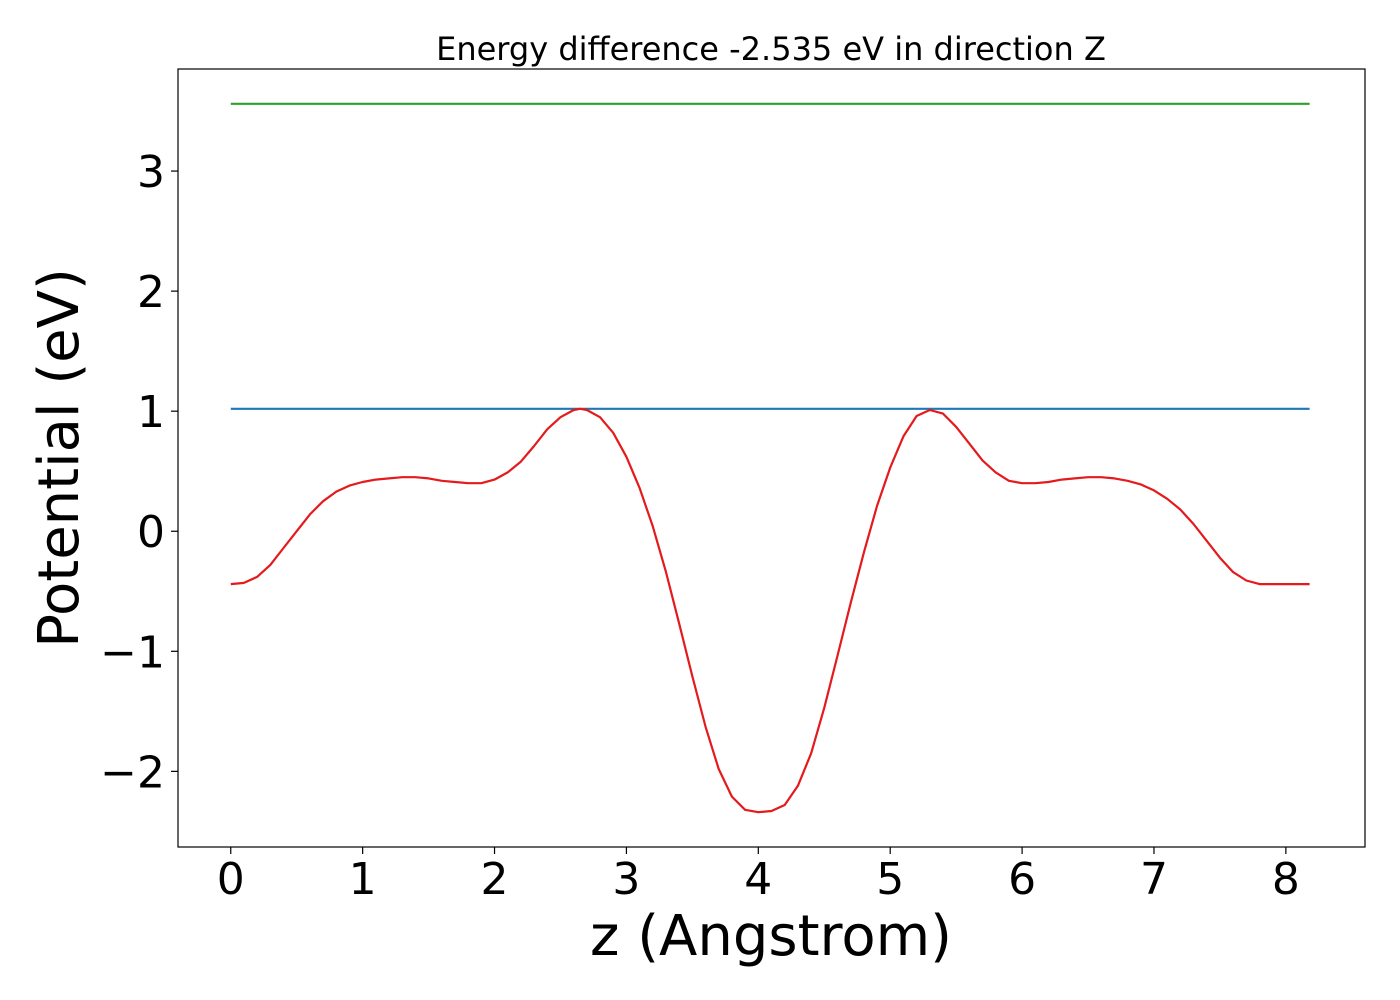 Image resolution: width=1400 pixels, height=1000 pixels. What do you see at coordinates (231, 879) in the screenshot?
I see `x-tick-label: 0` at bounding box center [231, 879].